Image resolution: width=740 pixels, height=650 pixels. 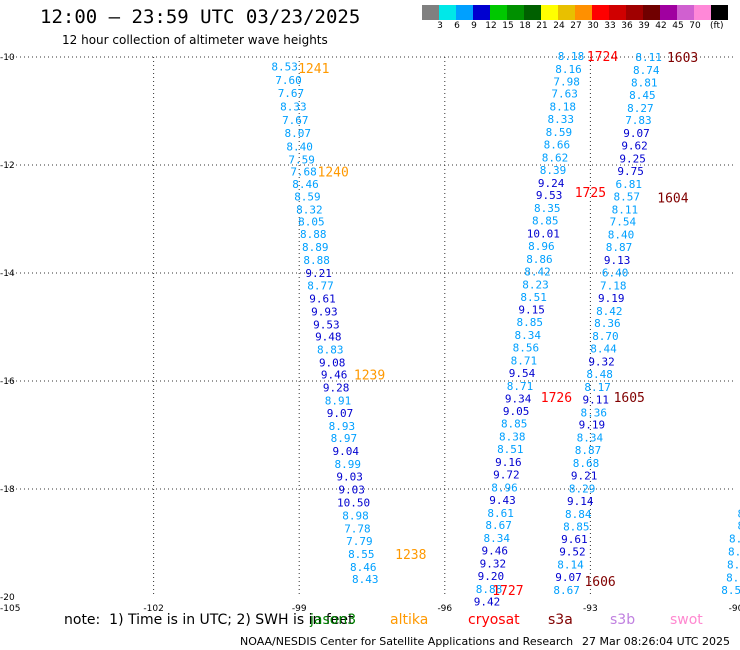 What do you see at coordinates (474, 26) in the screenshot?
I see `legend-label: 9` at bounding box center [474, 26].